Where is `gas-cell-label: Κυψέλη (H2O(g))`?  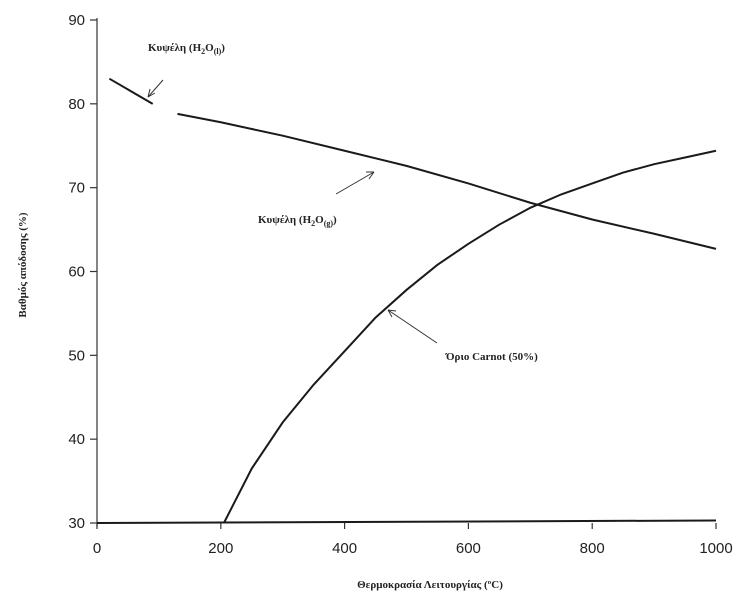 gas-cell-label: Κυψέλη (H2O(g)) is located at coordinates (297, 221).